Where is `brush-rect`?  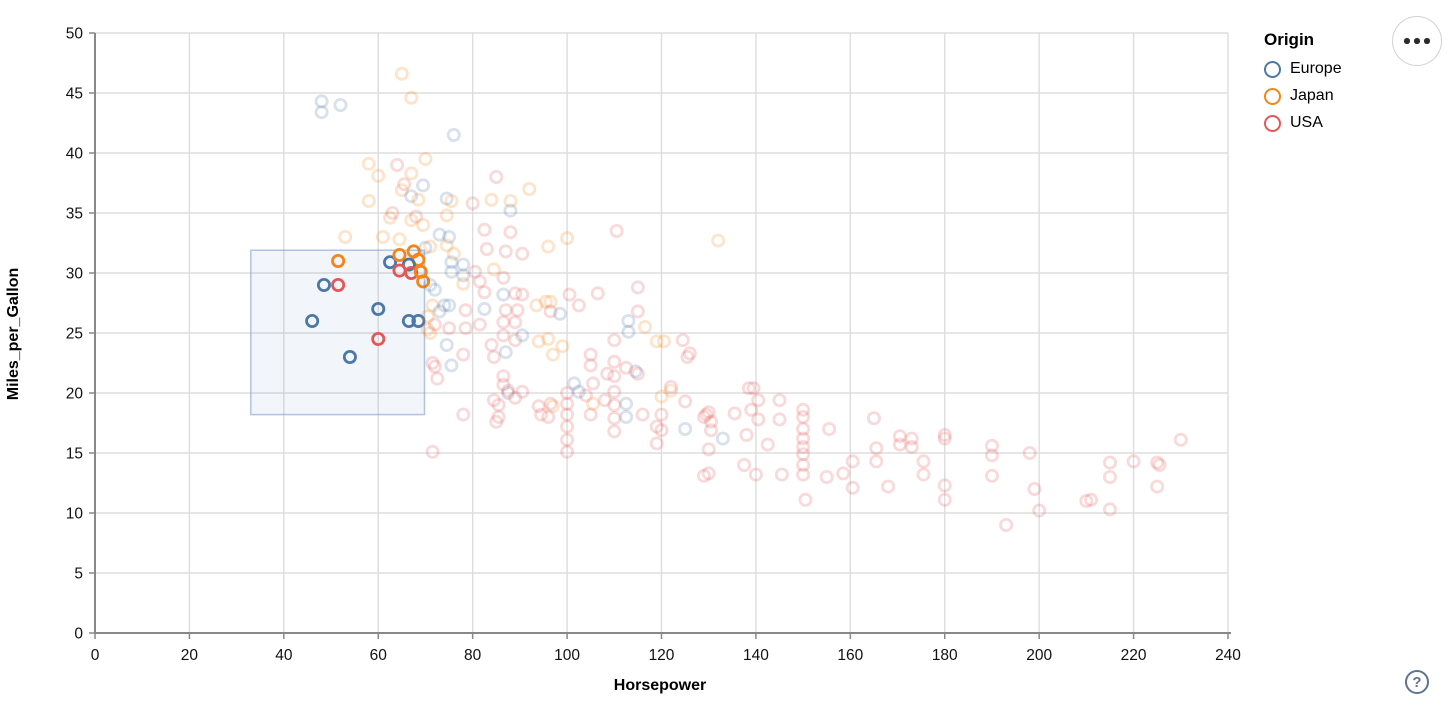 brush-rect is located at coordinates (338, 332).